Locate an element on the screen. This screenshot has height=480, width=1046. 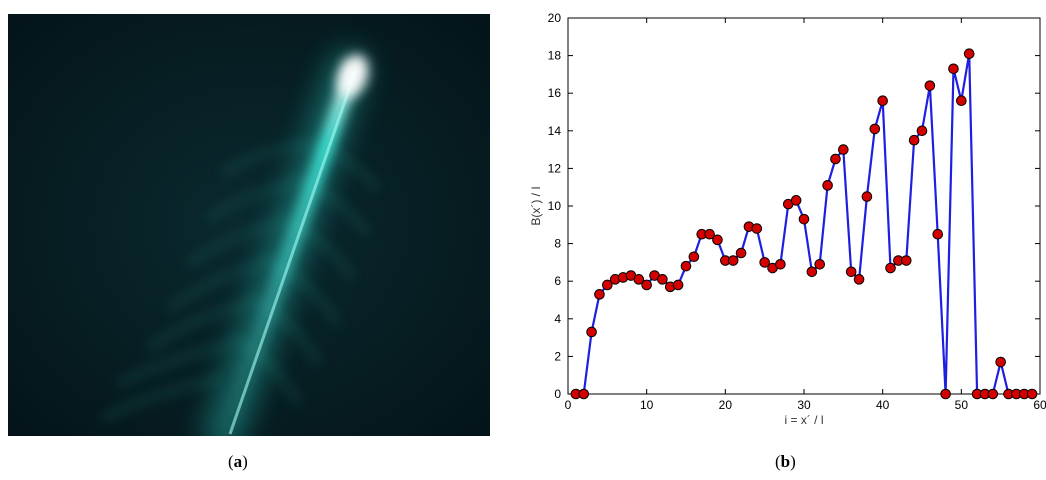
y-tick-label: 6 is located at coordinates (557, 281).